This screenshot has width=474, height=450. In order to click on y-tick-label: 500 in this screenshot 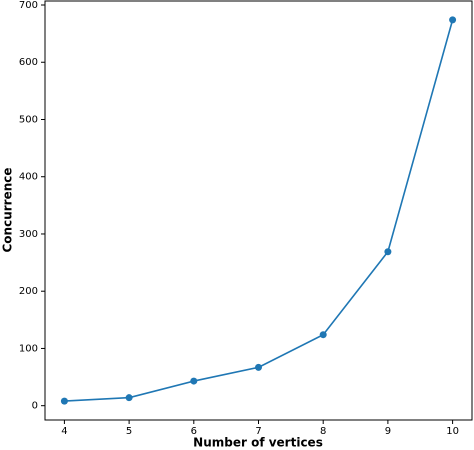, I will do `click(28, 119)`.